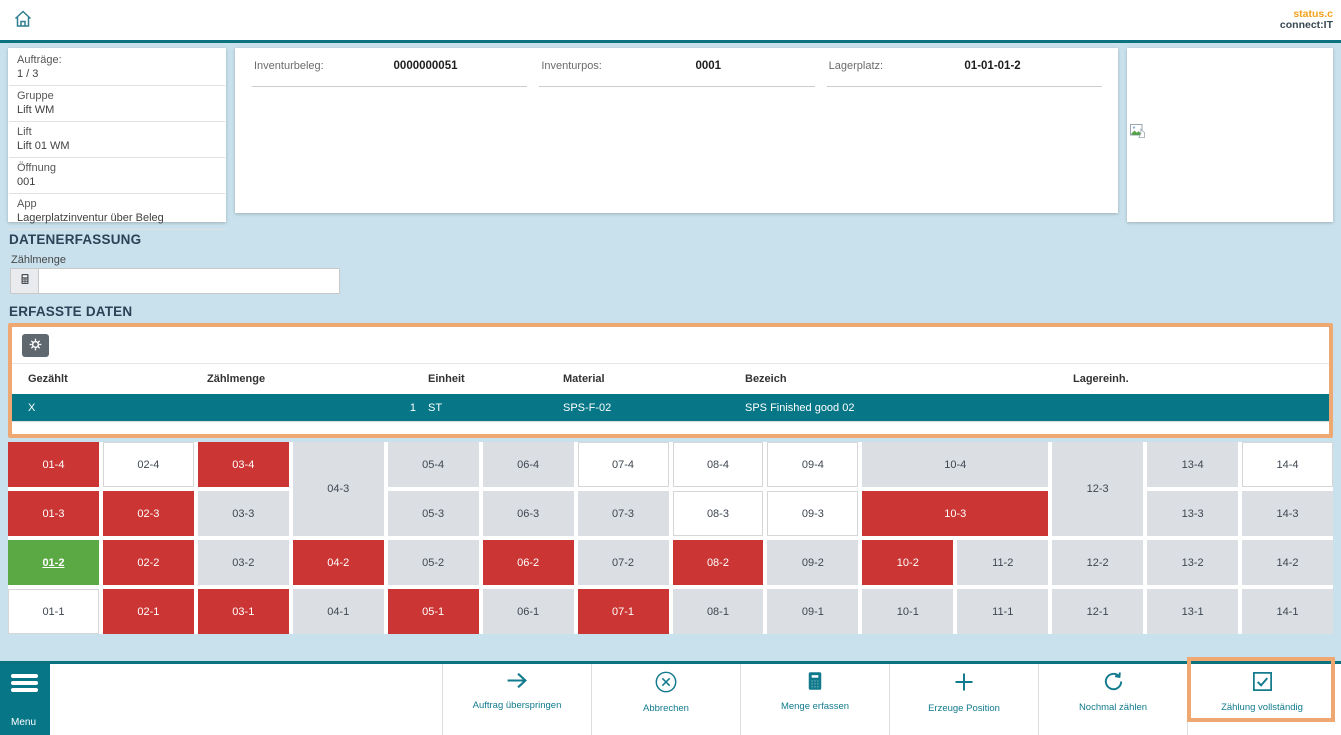 Image resolution: width=1341 pixels, height=735 pixels. Describe the element at coordinates (35, 96) in the screenshot. I see `order-field-label: Gruppe` at that location.